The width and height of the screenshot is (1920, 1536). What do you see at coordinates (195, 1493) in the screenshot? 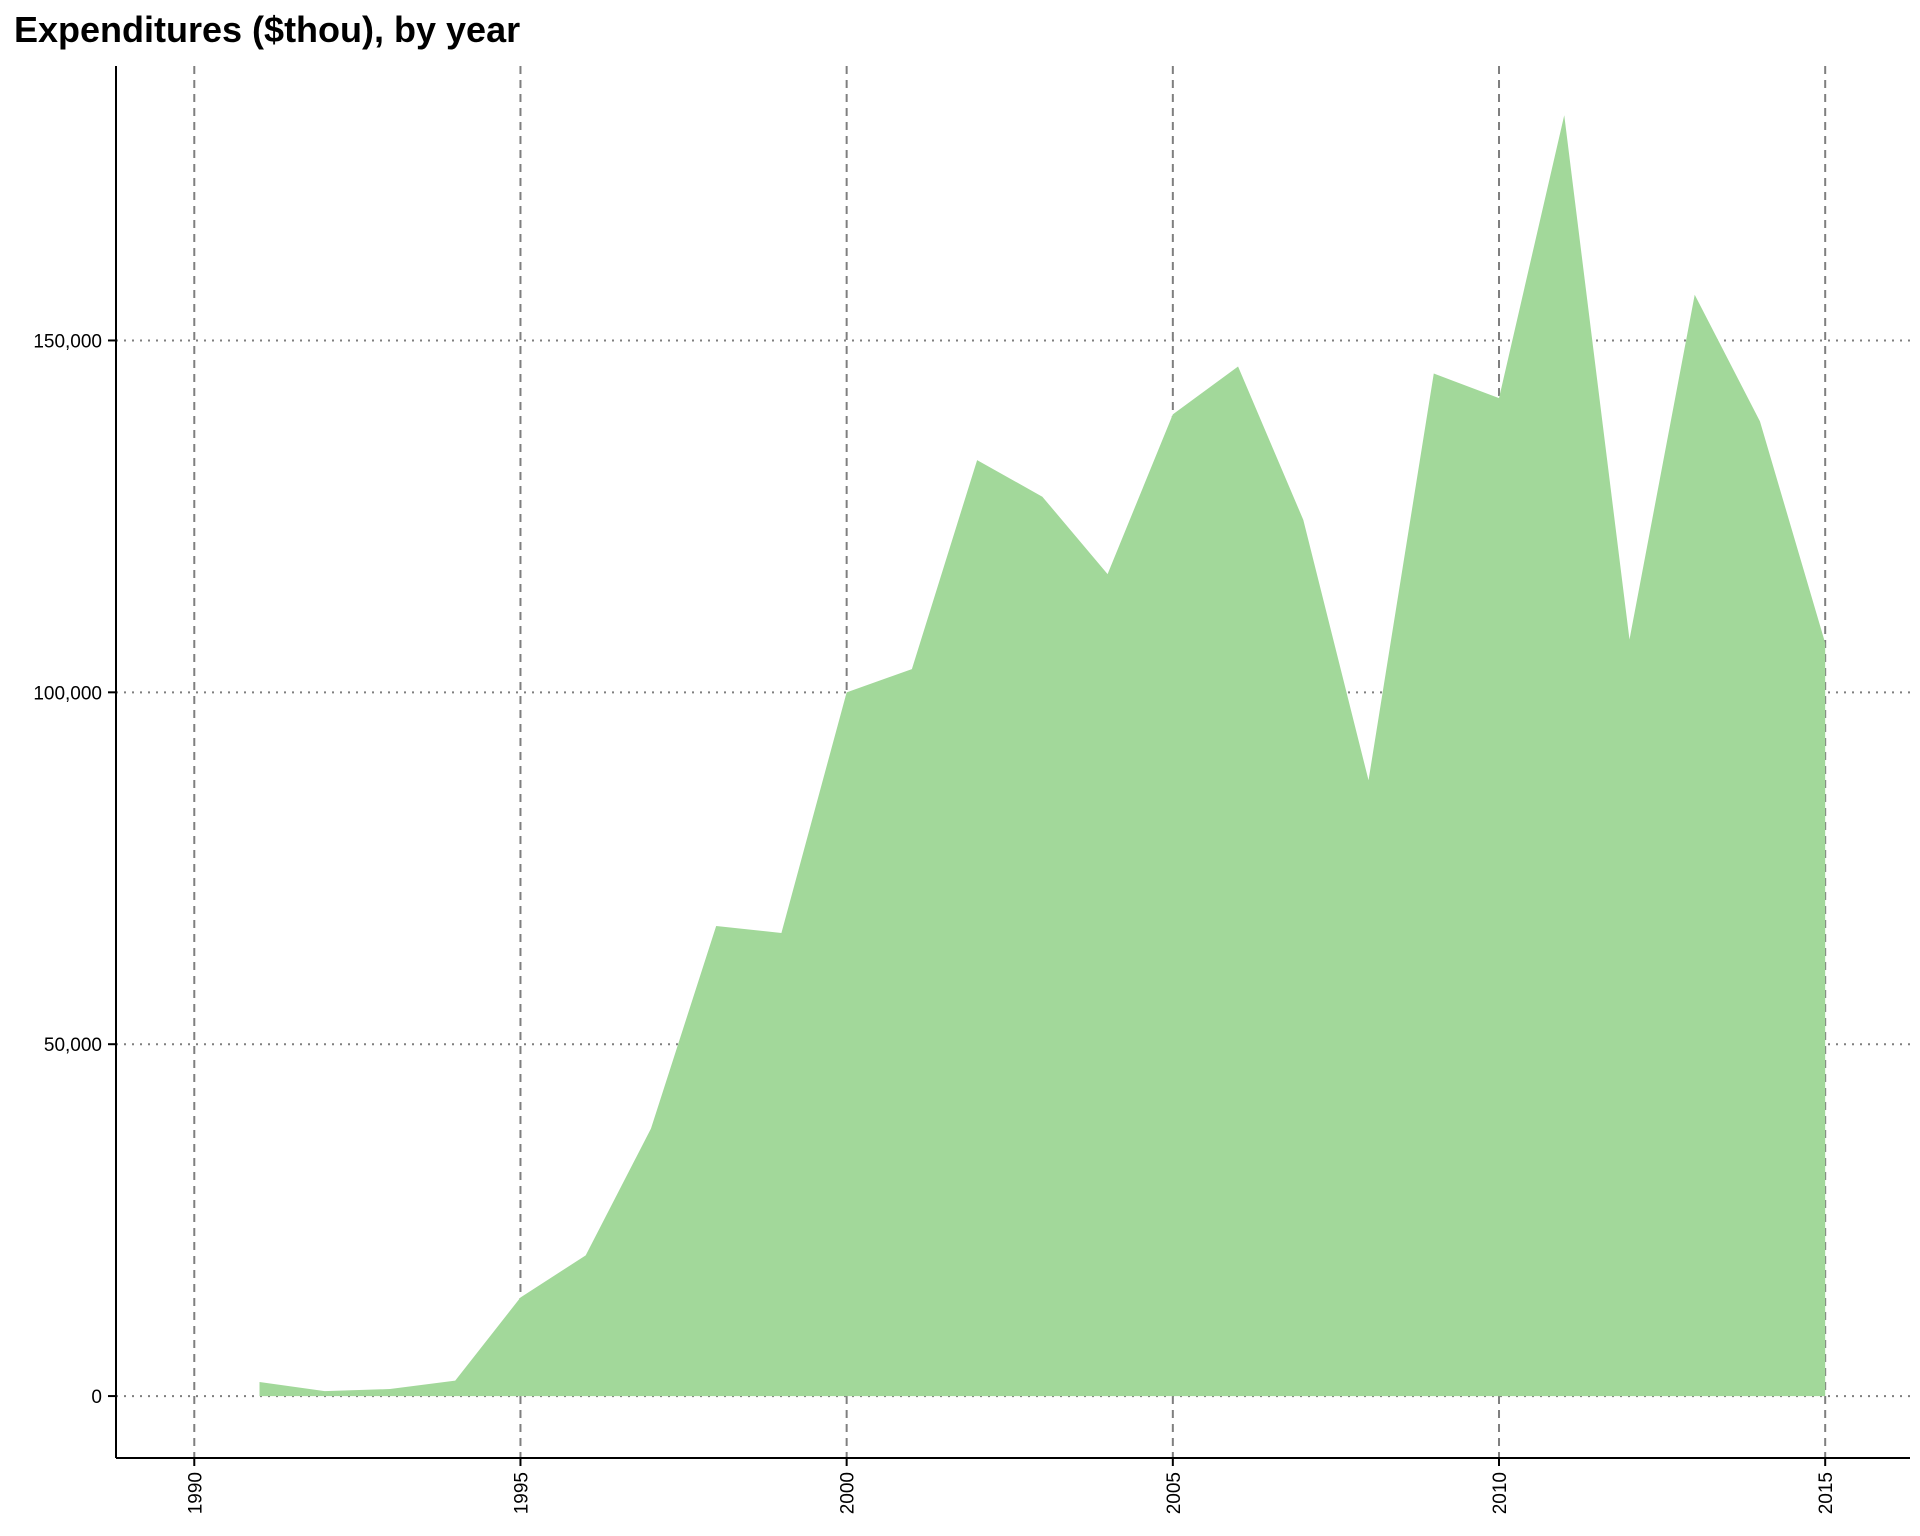
I see `x-tick-label: 1990` at bounding box center [195, 1493].